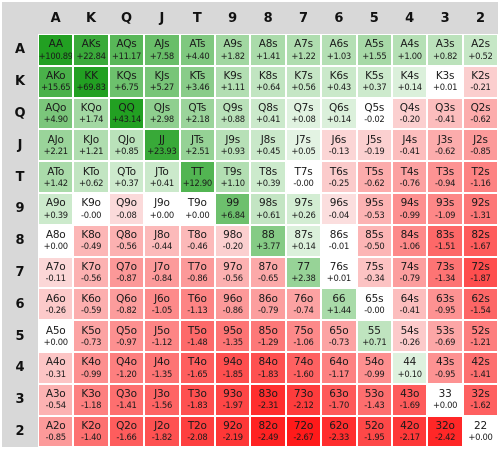  What do you see at coordinates (126, 240) in the screenshot?
I see `hand-cell-Q8o: Q8o -0.56` at bounding box center [126, 240].